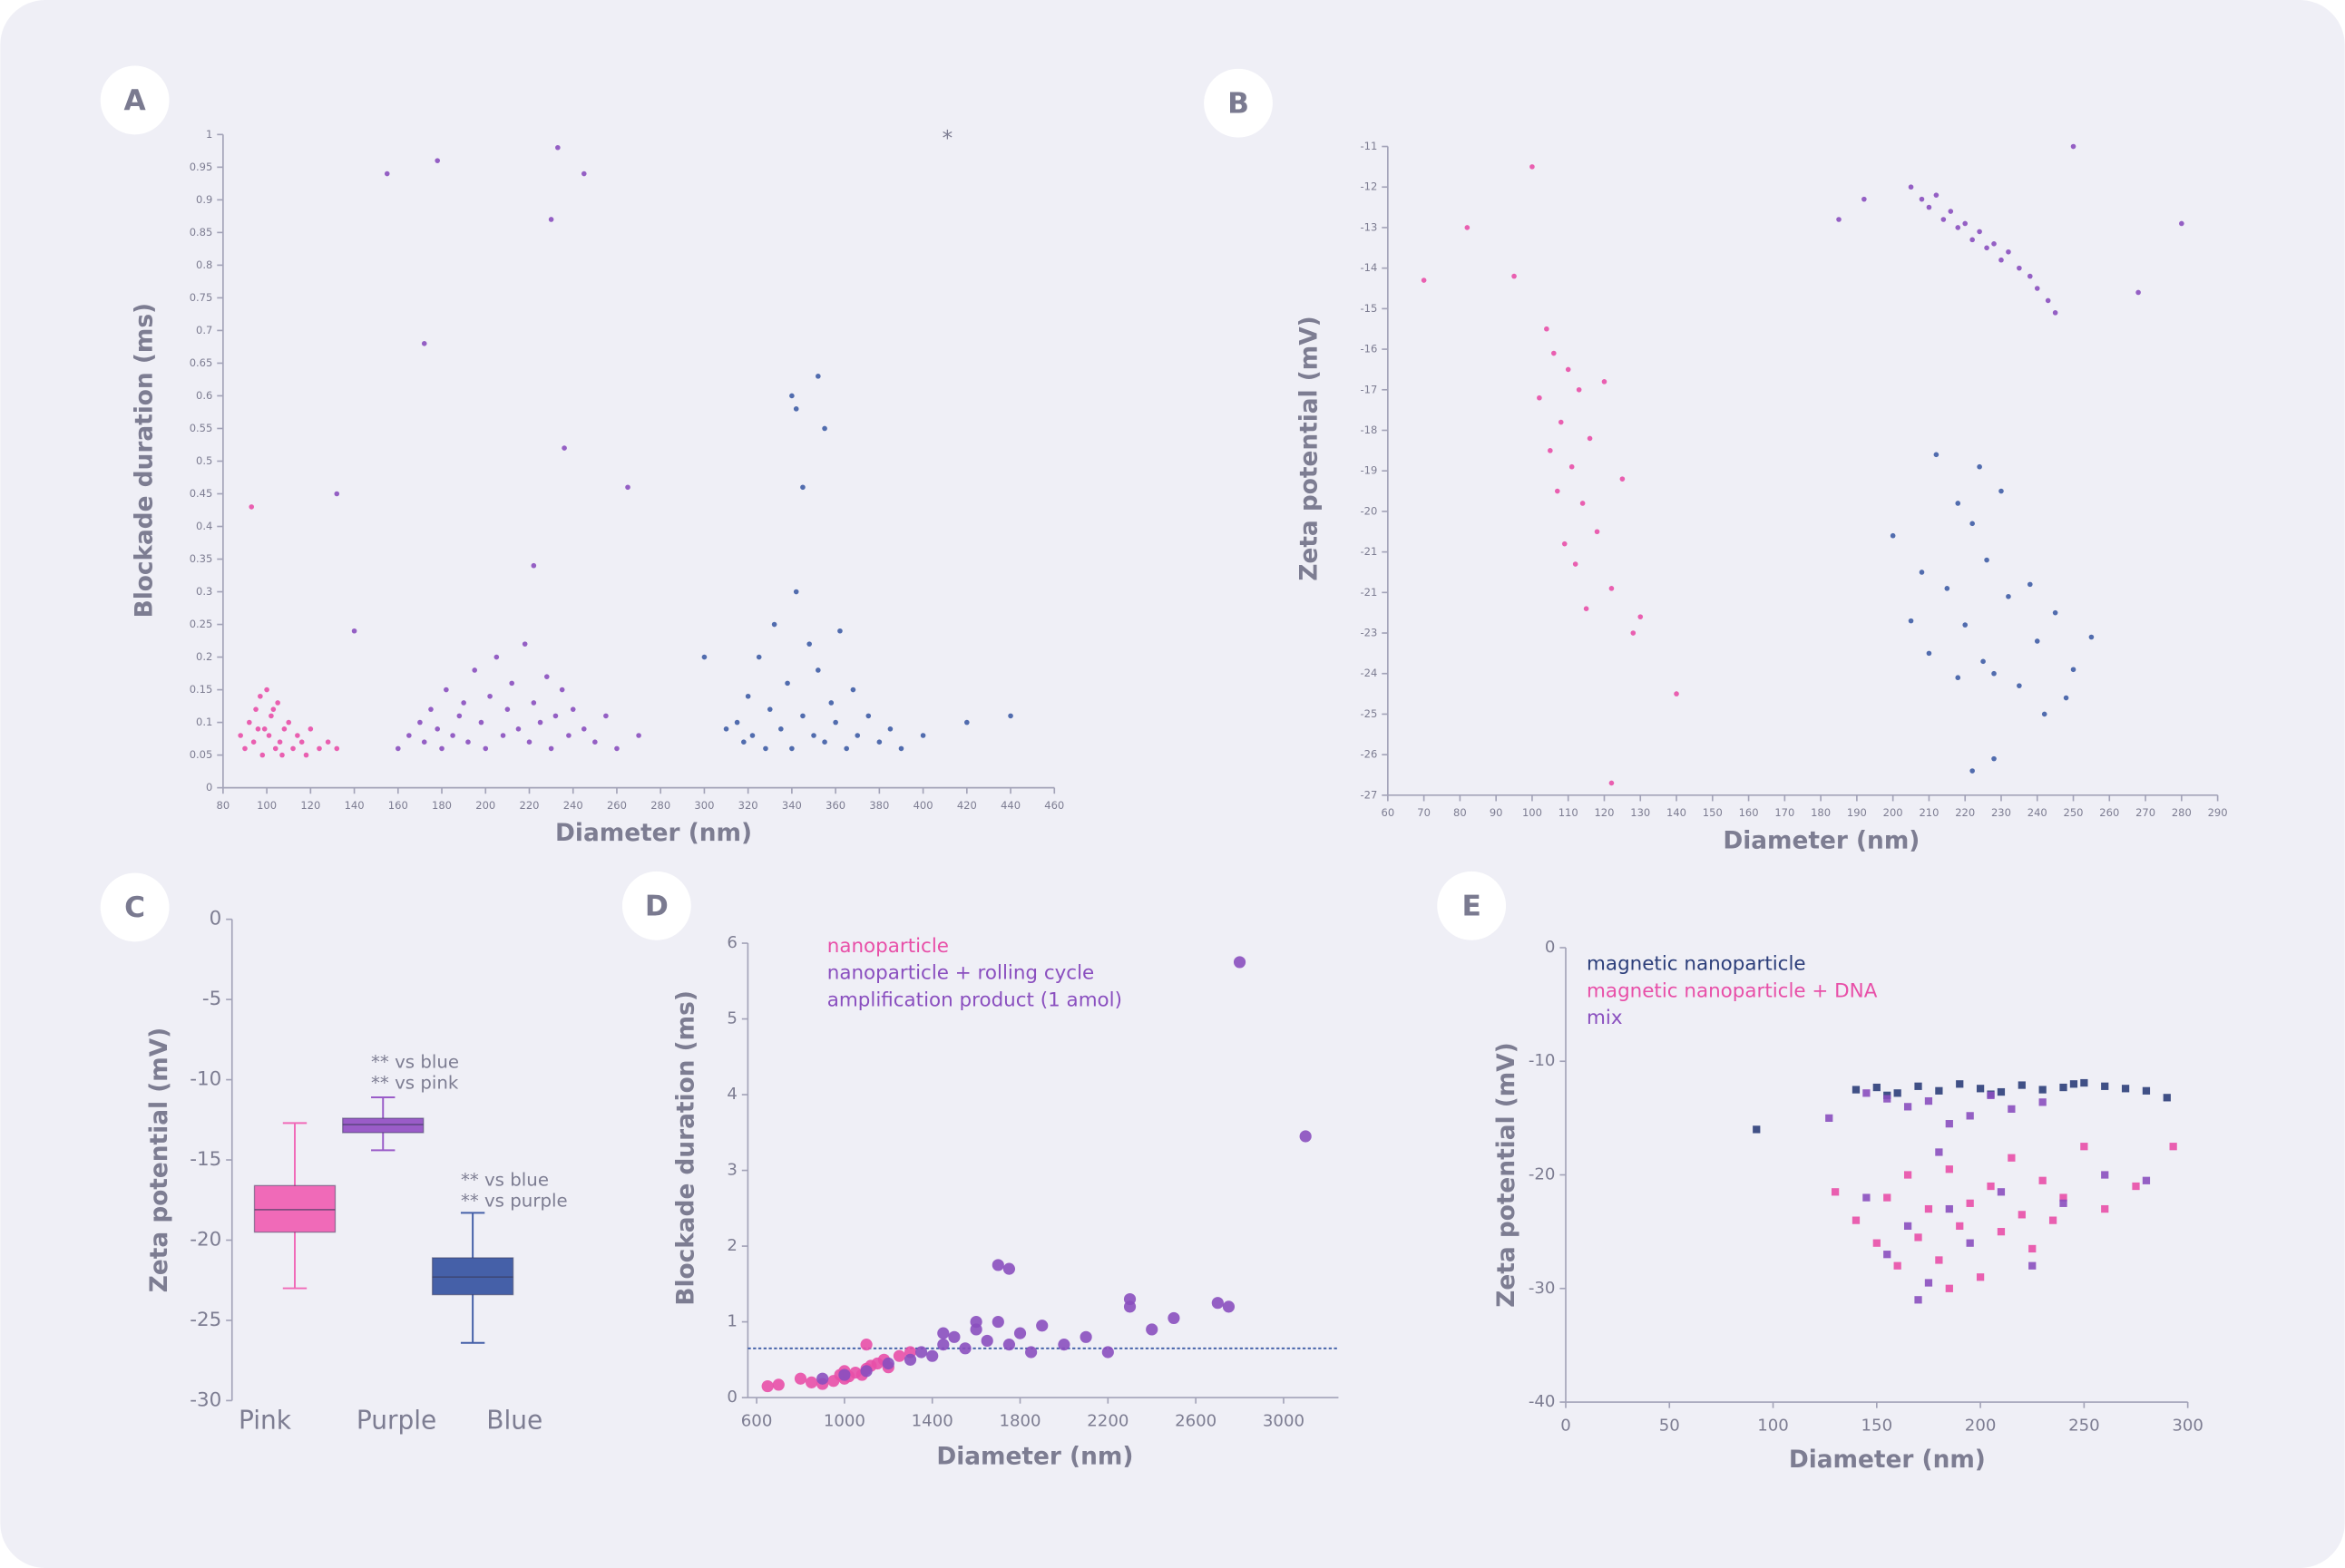 Image resolution: width=2345 pixels, height=1568 pixels. What do you see at coordinates (204, 722) in the screenshot?
I see `y-tick-label: 0.1` at bounding box center [204, 722].